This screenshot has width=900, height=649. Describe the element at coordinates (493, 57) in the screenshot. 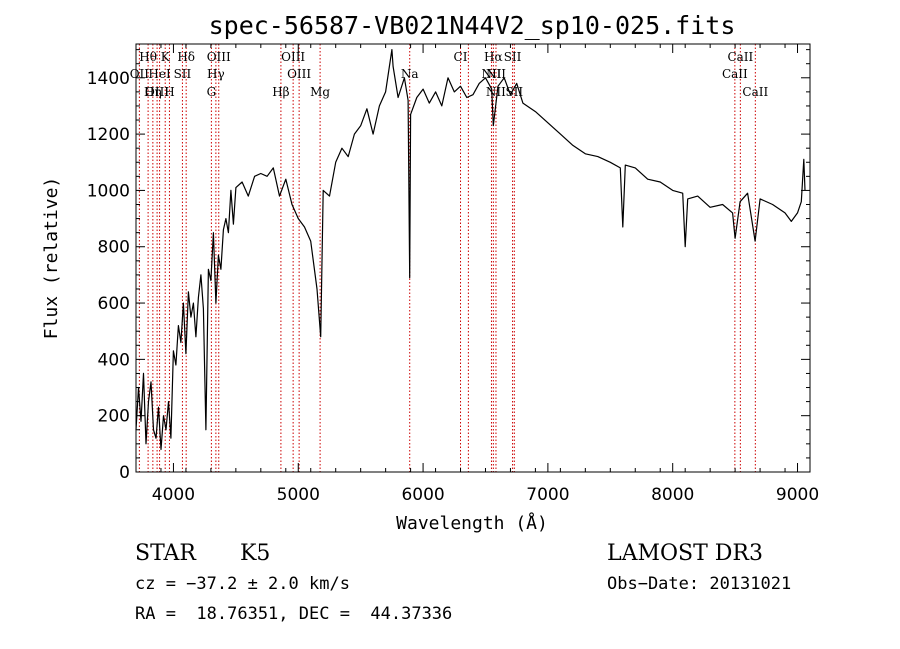

I see `marker-label: Hα` at that location.